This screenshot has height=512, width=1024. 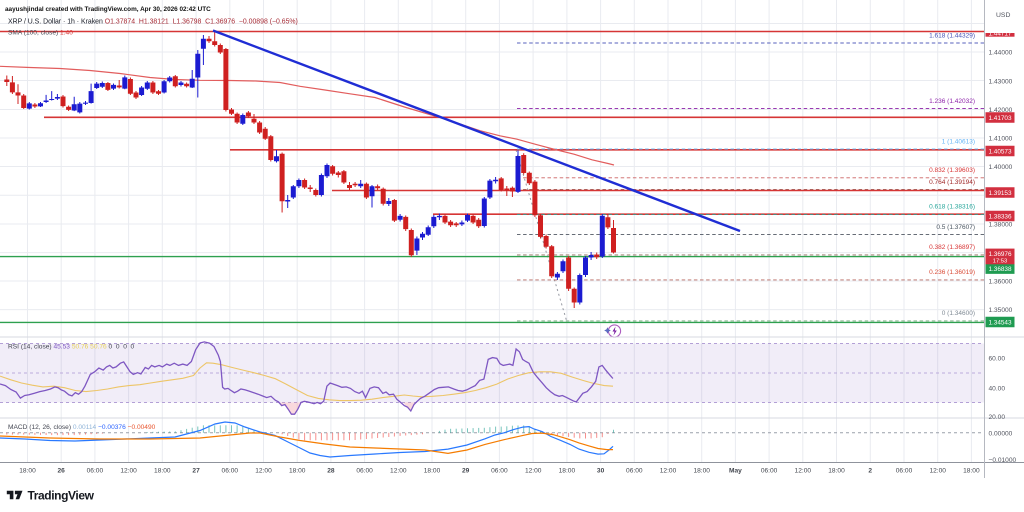 What do you see at coordinates (1000, 151) in the screenshot?
I see `svg-text: 1.40573` at bounding box center [1000, 151].